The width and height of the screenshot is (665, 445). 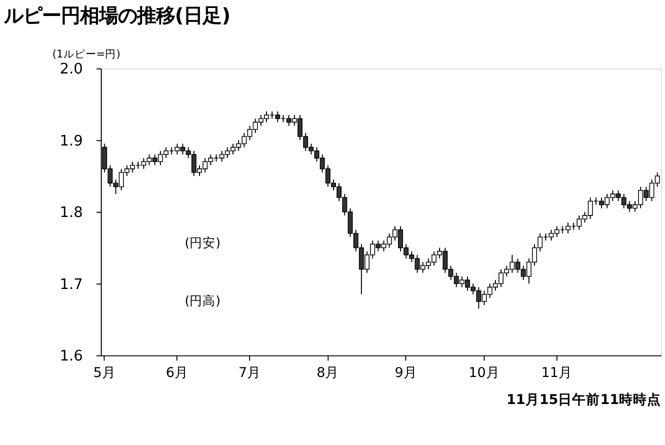 What do you see at coordinates (328, 373) in the screenshot?
I see `x-tick-label: 8月` at bounding box center [328, 373].